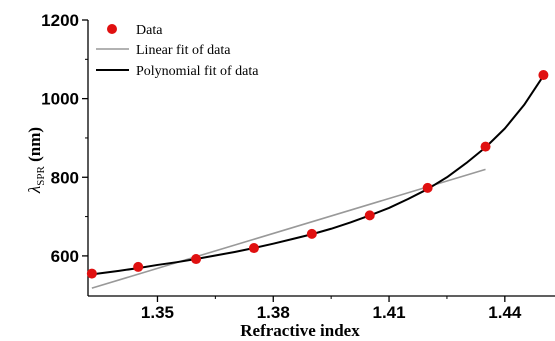 The height and width of the screenshot is (341, 555). I want to click on legend-marker-data, so click(112, 29).